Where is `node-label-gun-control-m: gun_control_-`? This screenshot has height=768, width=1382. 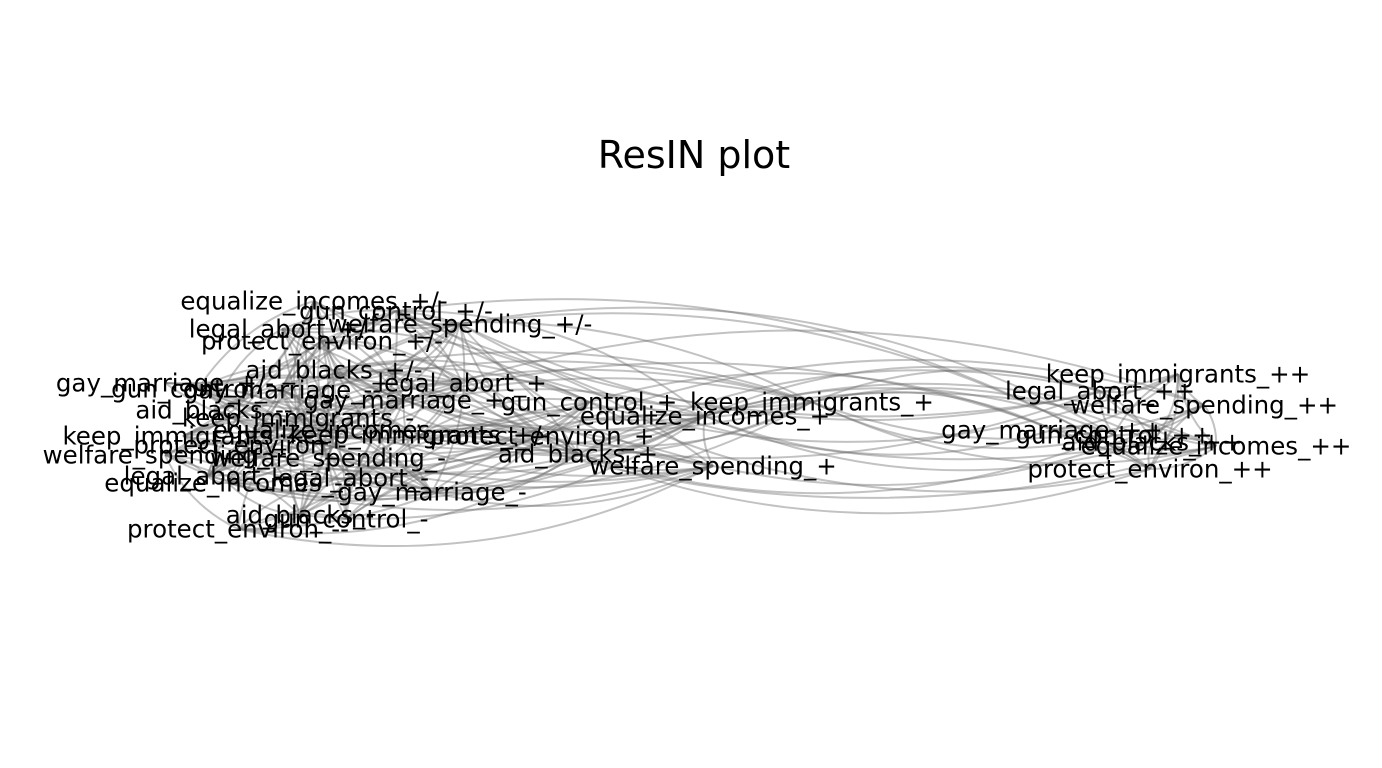 node-label-gun-control-m: gun_control_- is located at coordinates (346, 519).